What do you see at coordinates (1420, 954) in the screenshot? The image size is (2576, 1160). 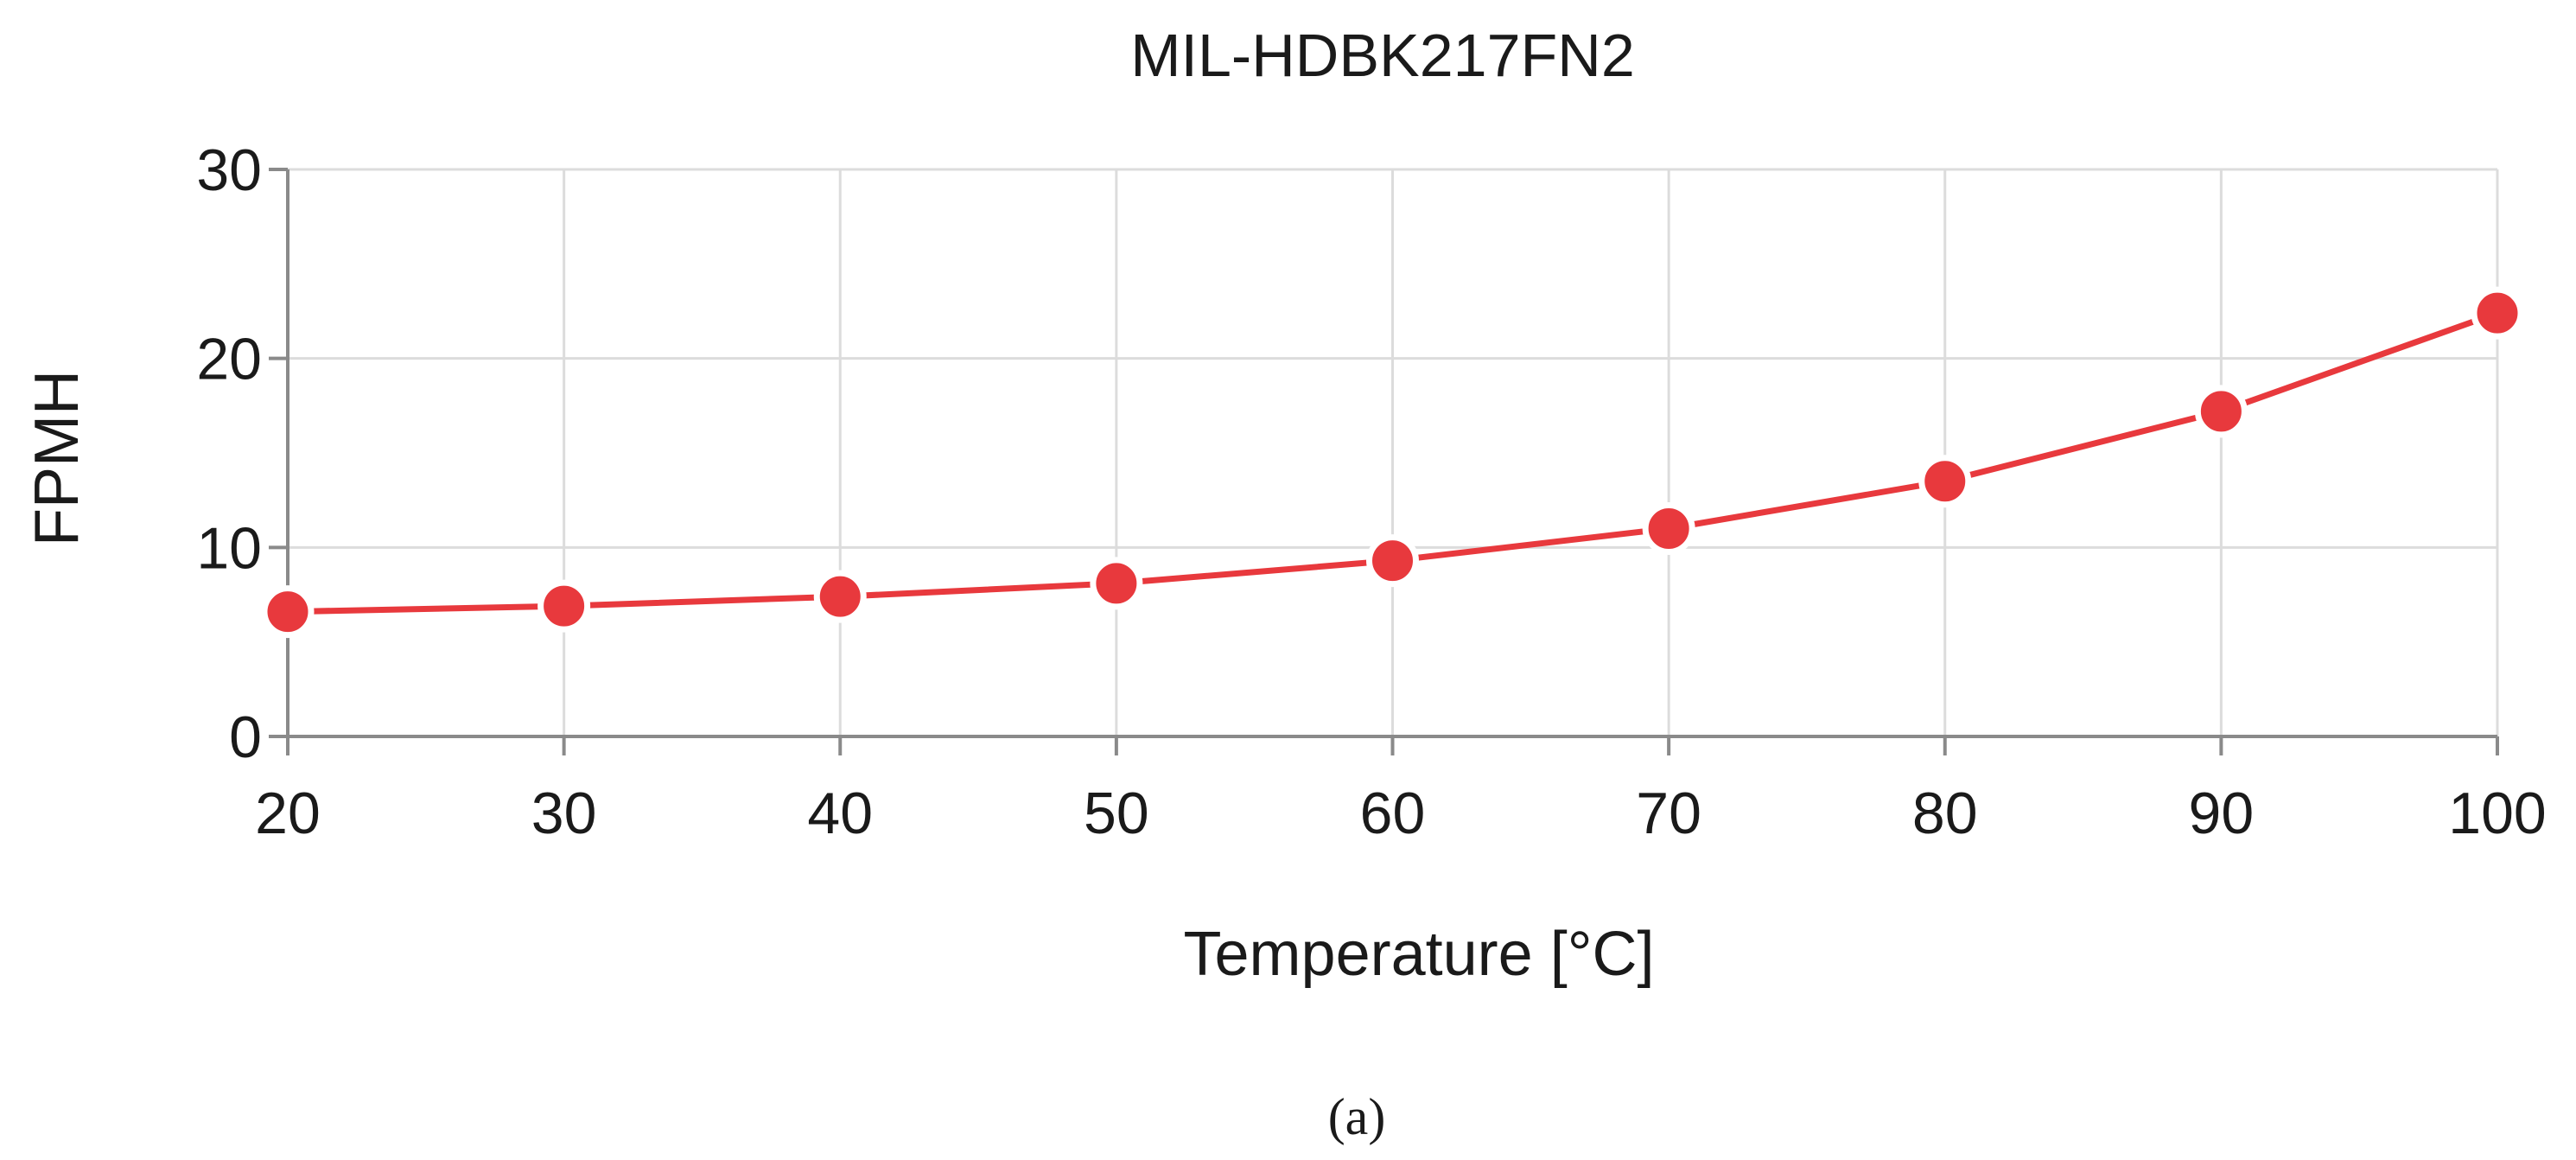 I see `x-axis-label: Temperature [°C]` at bounding box center [1420, 954].